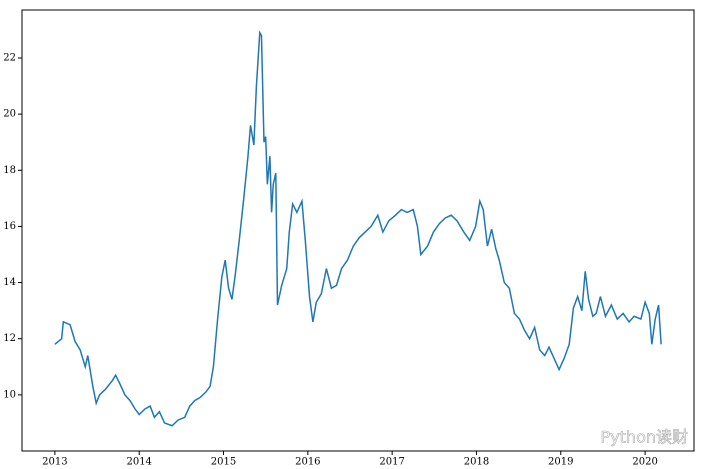 The height and width of the screenshot is (469, 704). Describe the element at coordinates (476, 462) in the screenshot. I see `x-tick-label: 2018` at that location.